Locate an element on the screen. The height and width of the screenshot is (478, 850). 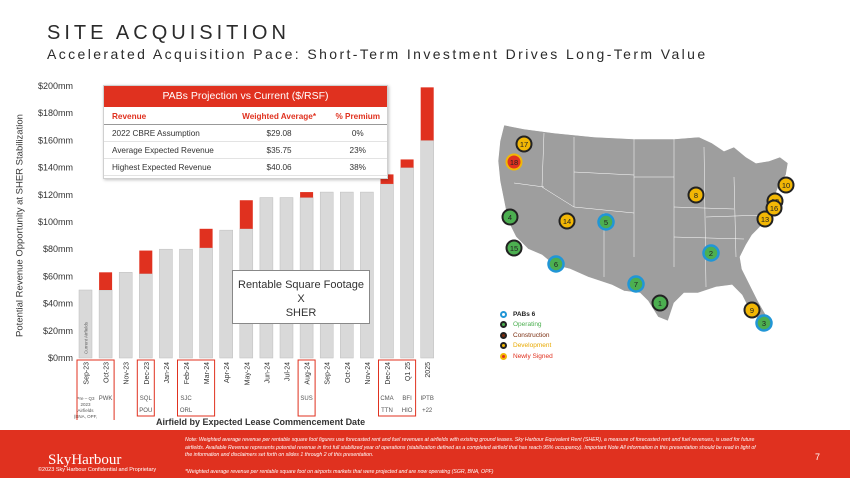
y-tick-label: $20mm is located at coordinates (58, 331).